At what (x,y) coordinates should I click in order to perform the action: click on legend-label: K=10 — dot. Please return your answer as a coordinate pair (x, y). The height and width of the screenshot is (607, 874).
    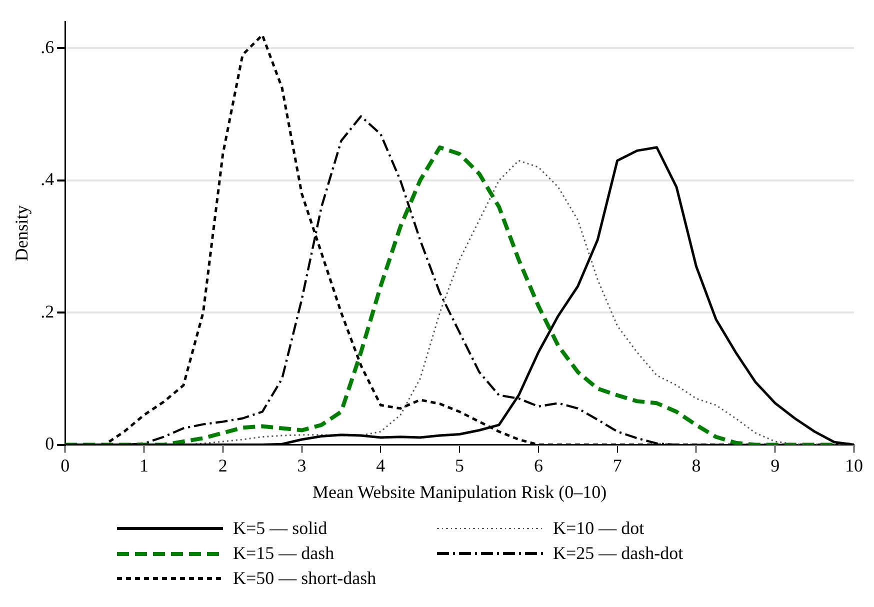
    Looking at the image, I should click on (598, 528).